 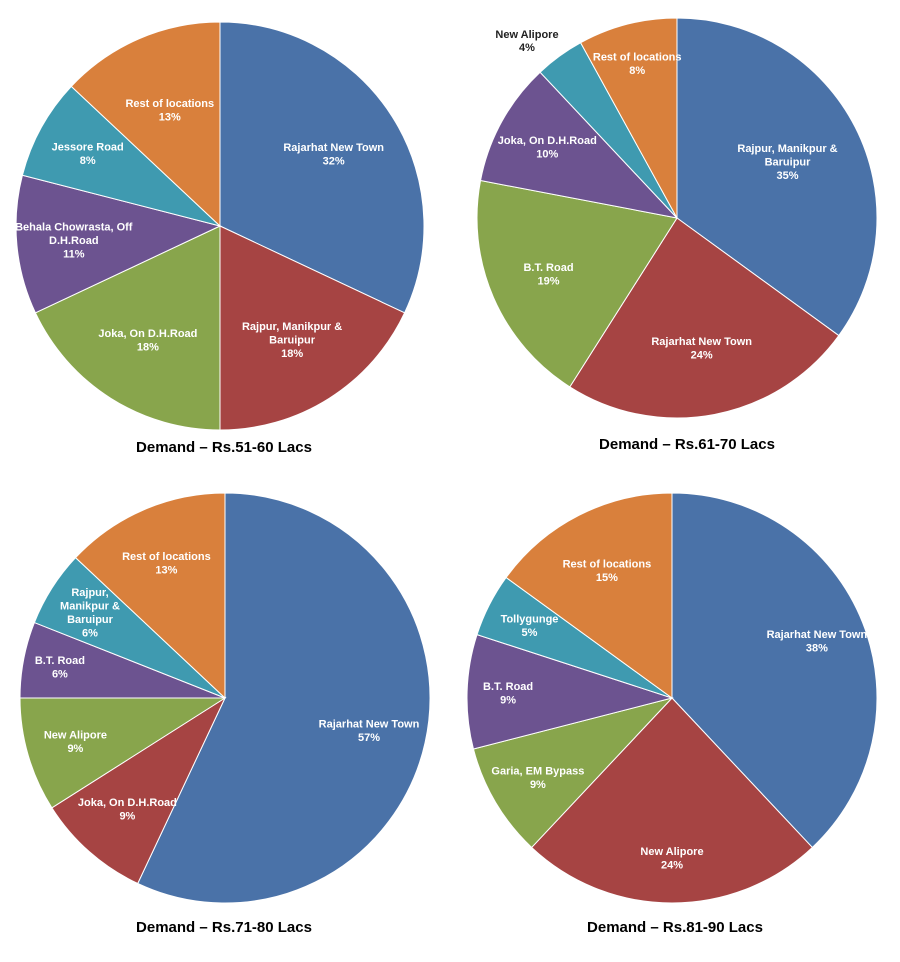 What do you see at coordinates (224, 927) in the screenshot?
I see `chart-title-rs-71-80: Demand – Rs.71-80 Lacs` at bounding box center [224, 927].